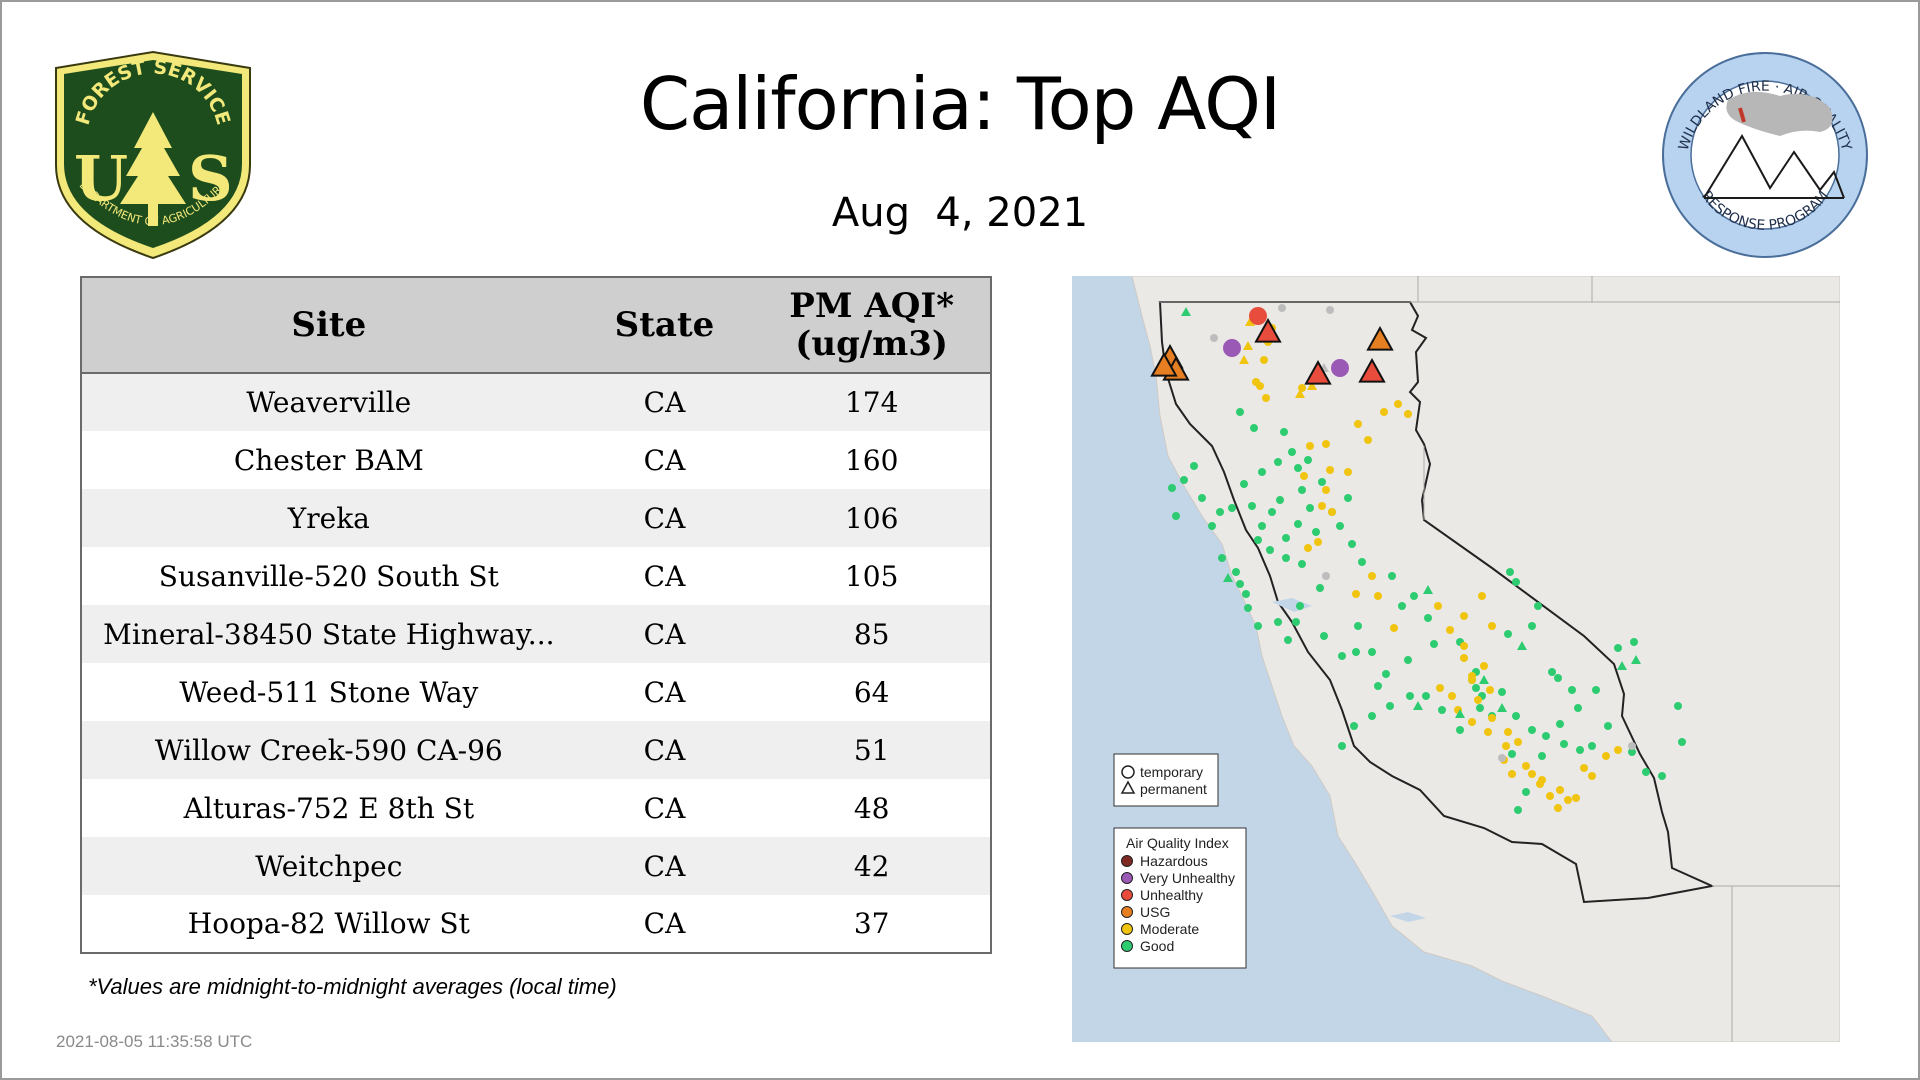 This screenshot has height=1080, width=1920. I want to click on header-aqi-line2: (ug/m3), so click(872, 344).